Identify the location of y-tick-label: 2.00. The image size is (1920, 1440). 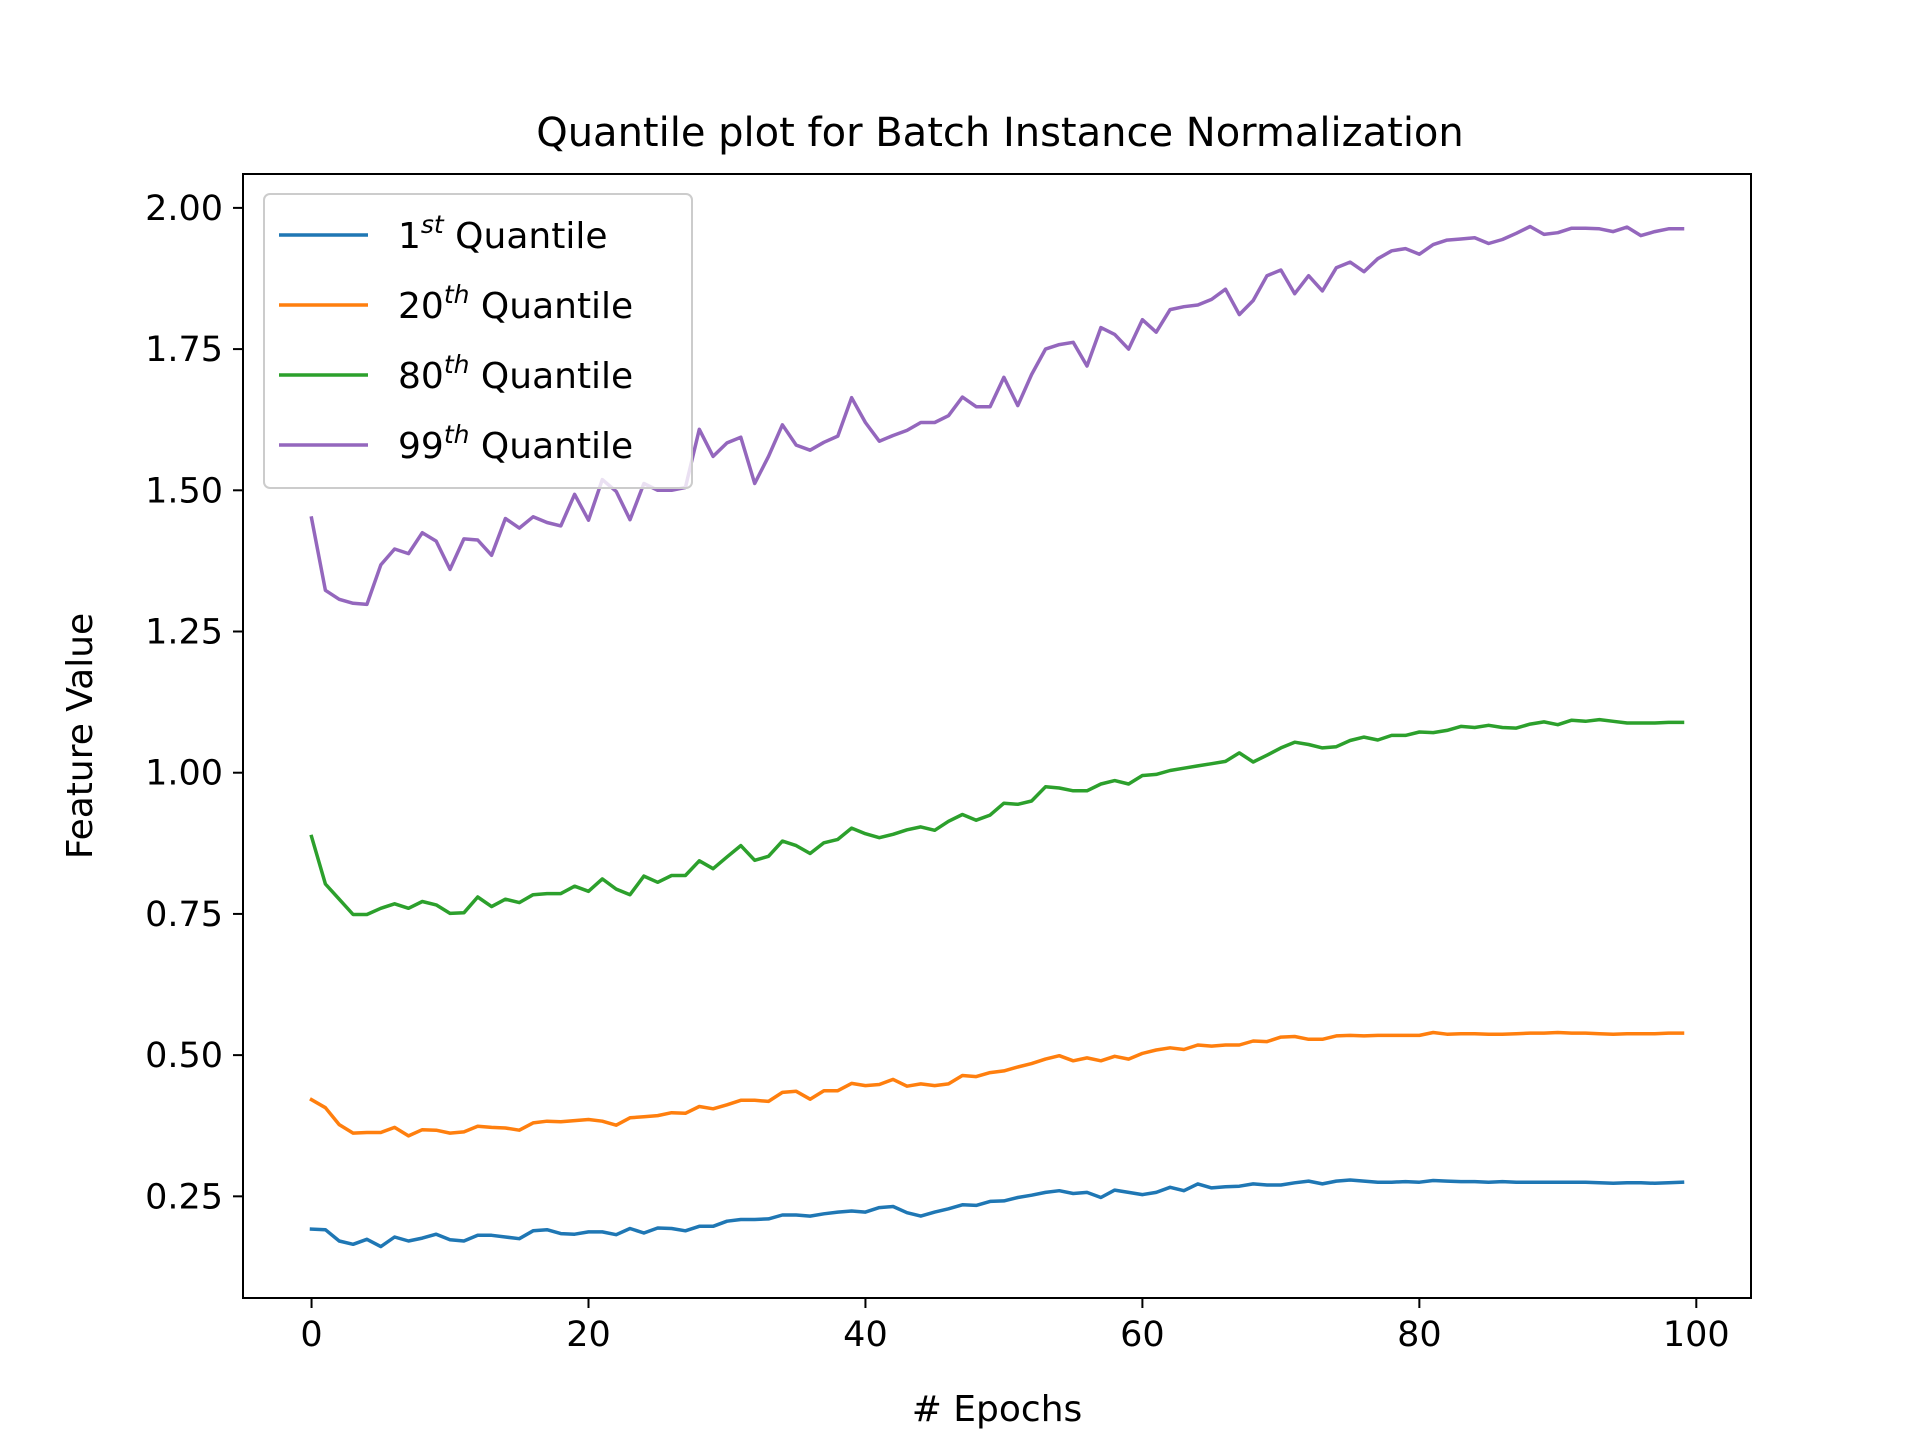
(184, 209).